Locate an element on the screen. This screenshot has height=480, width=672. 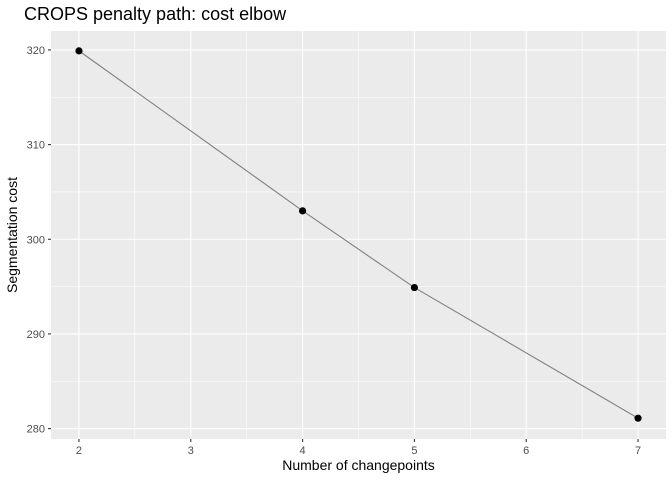
x-tick-label: 3 is located at coordinates (191, 451).